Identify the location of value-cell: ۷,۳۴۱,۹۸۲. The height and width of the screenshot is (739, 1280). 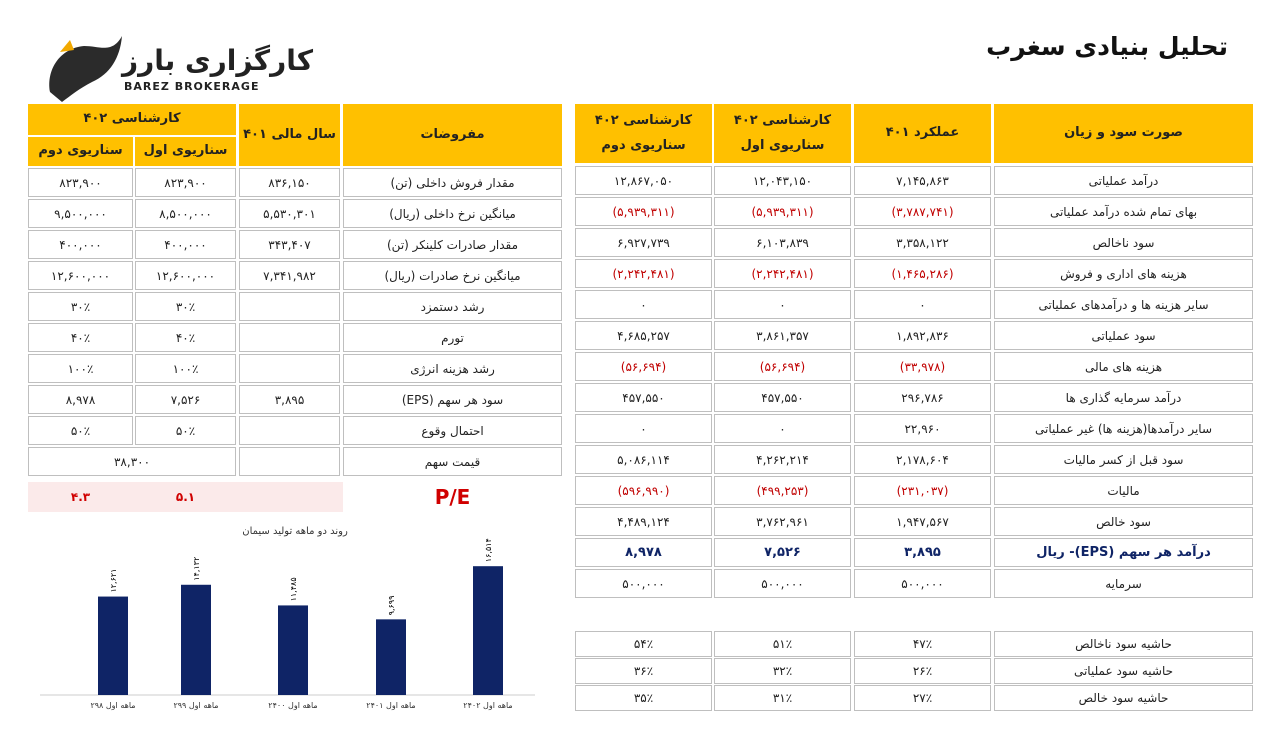
(289, 275).